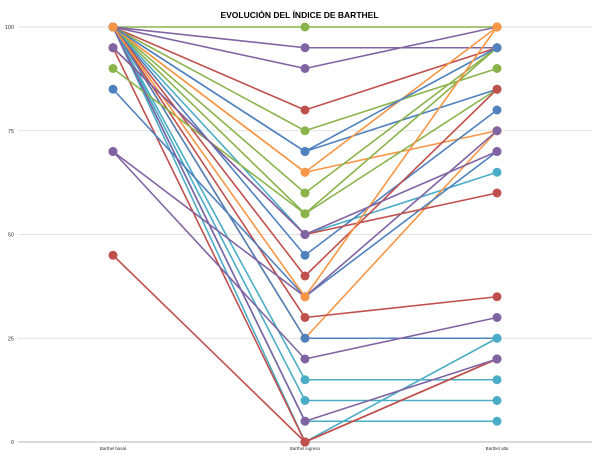 This screenshot has width=599, height=458. Describe the element at coordinates (11, 132) in the screenshot. I see `y-tick-label: 75` at that location.